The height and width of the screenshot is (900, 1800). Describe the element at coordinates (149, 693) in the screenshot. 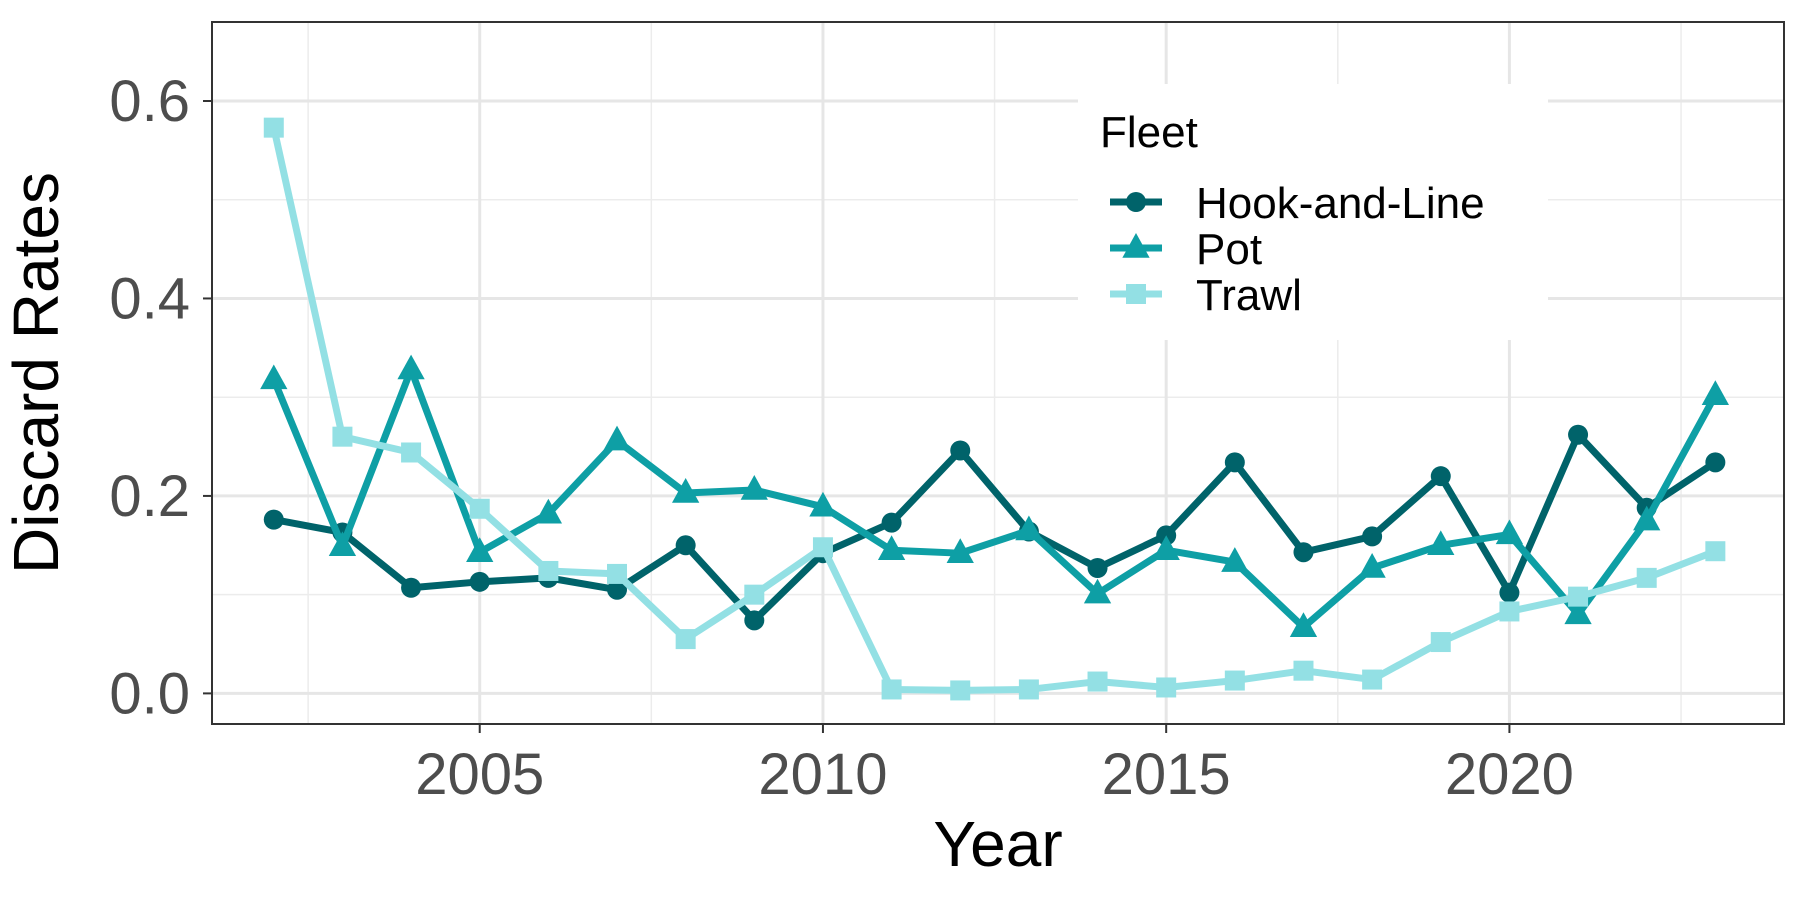

I see `y-tick-label: 0.0` at that location.